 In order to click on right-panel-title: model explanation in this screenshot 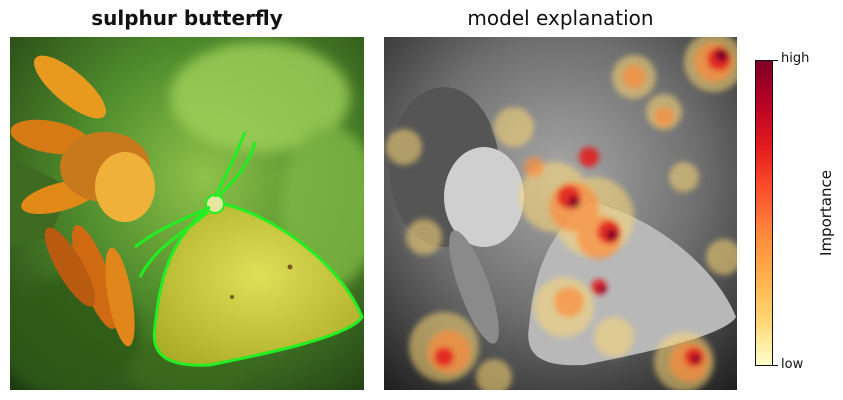, I will do `click(560, 18)`.